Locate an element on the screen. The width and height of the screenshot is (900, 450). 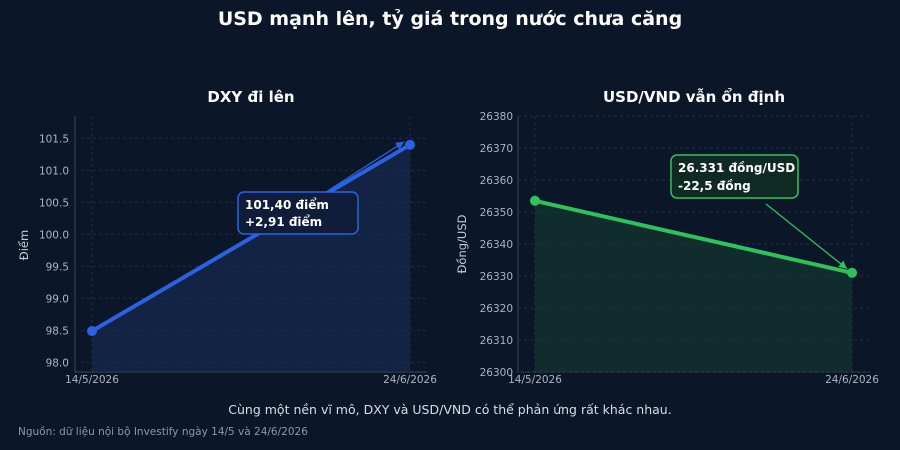
dxy-x-tick-end: 24/6/2026 is located at coordinates (410, 380).